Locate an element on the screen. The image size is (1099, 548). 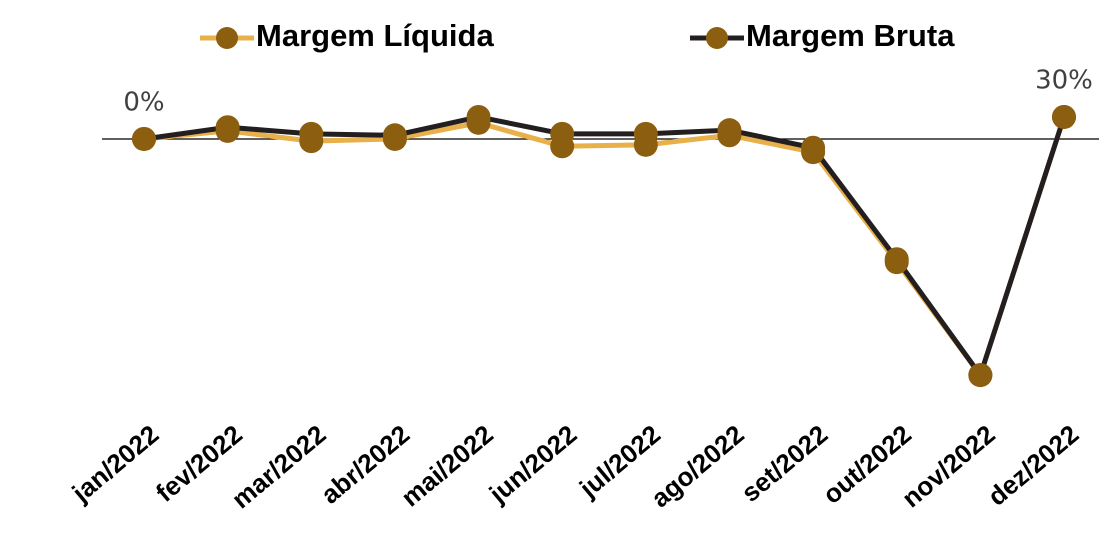
x-tick-label: nov/2022 is located at coordinates (948, 466).